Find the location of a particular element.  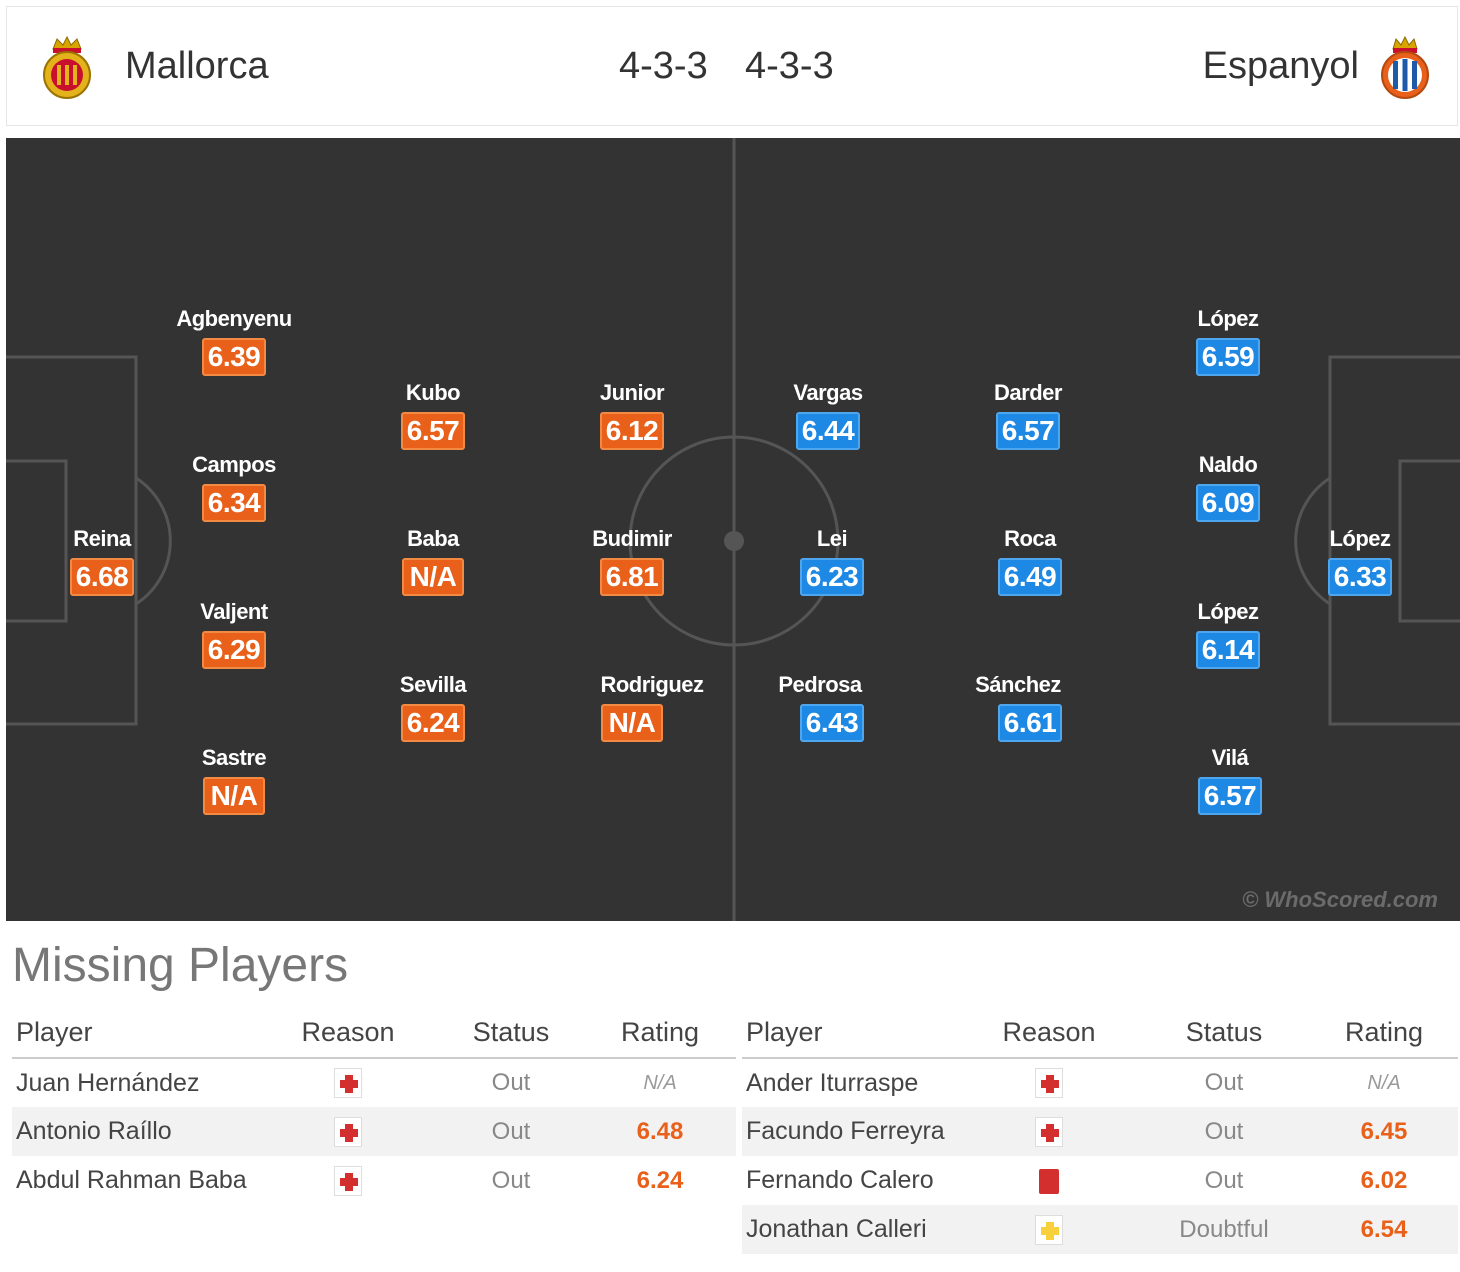

away-player-card: López 6.33 is located at coordinates (1360, 561).